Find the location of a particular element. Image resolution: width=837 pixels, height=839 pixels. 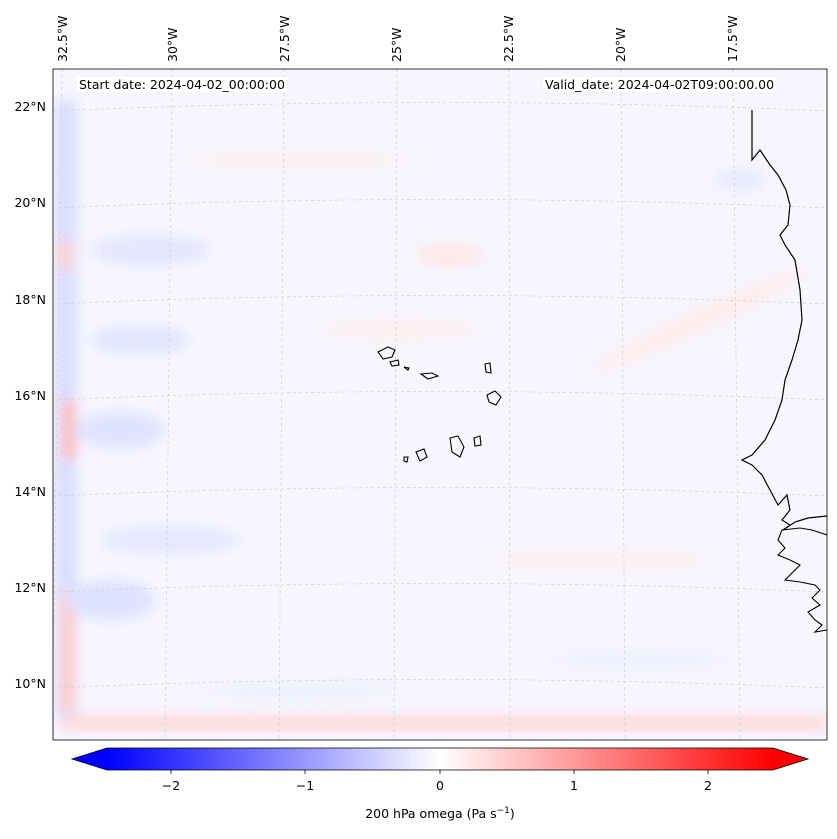

latitude-labels: 22°N 20°N 18°N 16°N 14°N 12°N 10°N is located at coordinates (30, 395).